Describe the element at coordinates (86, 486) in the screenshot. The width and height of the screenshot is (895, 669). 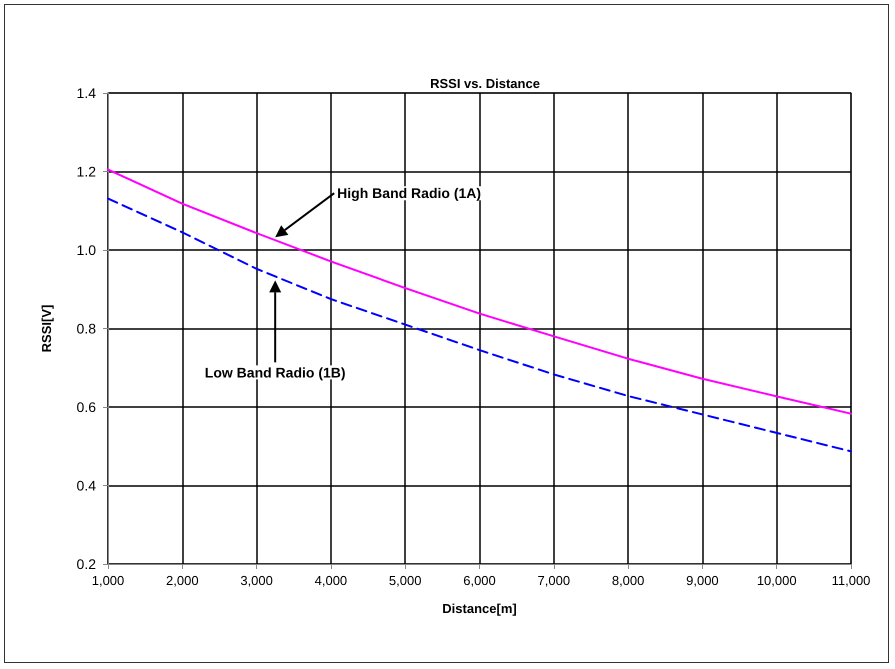
I see `y-tick-label: 0.4` at that location.